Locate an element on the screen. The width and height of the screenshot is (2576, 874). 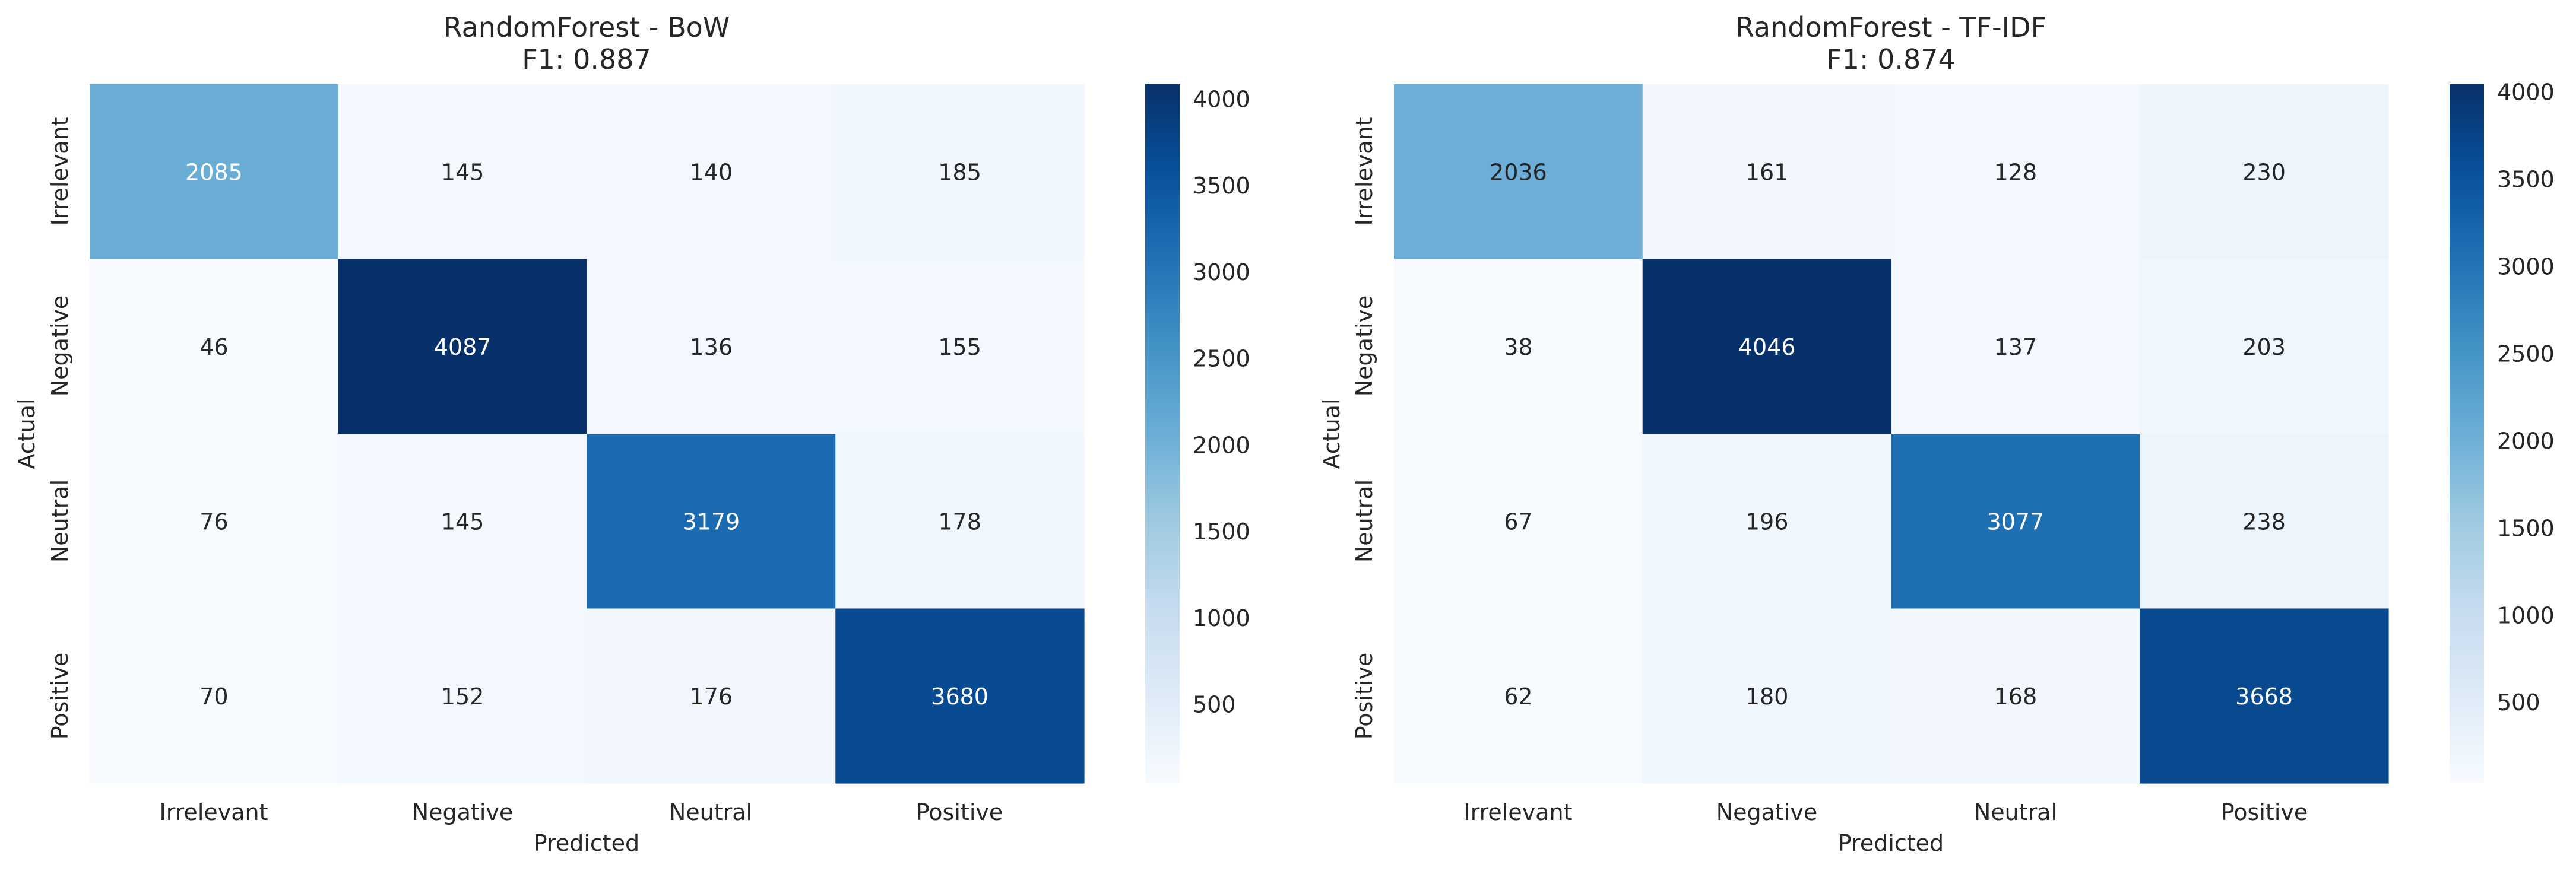
cell-value-label: 152 is located at coordinates (462, 697).